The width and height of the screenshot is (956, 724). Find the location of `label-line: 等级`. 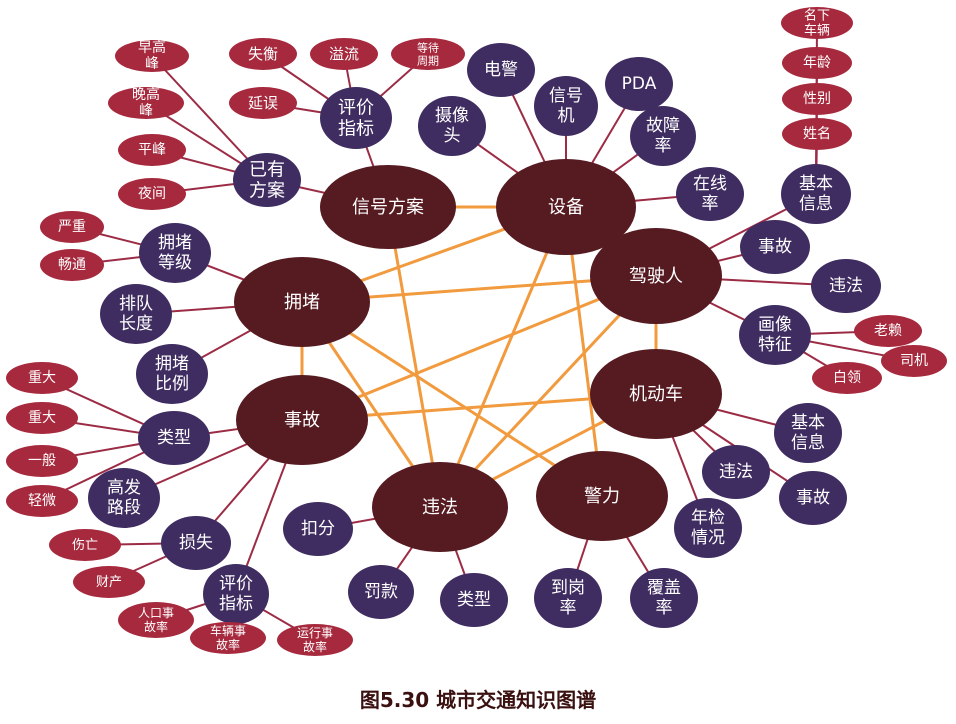

label-line: 等级 is located at coordinates (175, 263).